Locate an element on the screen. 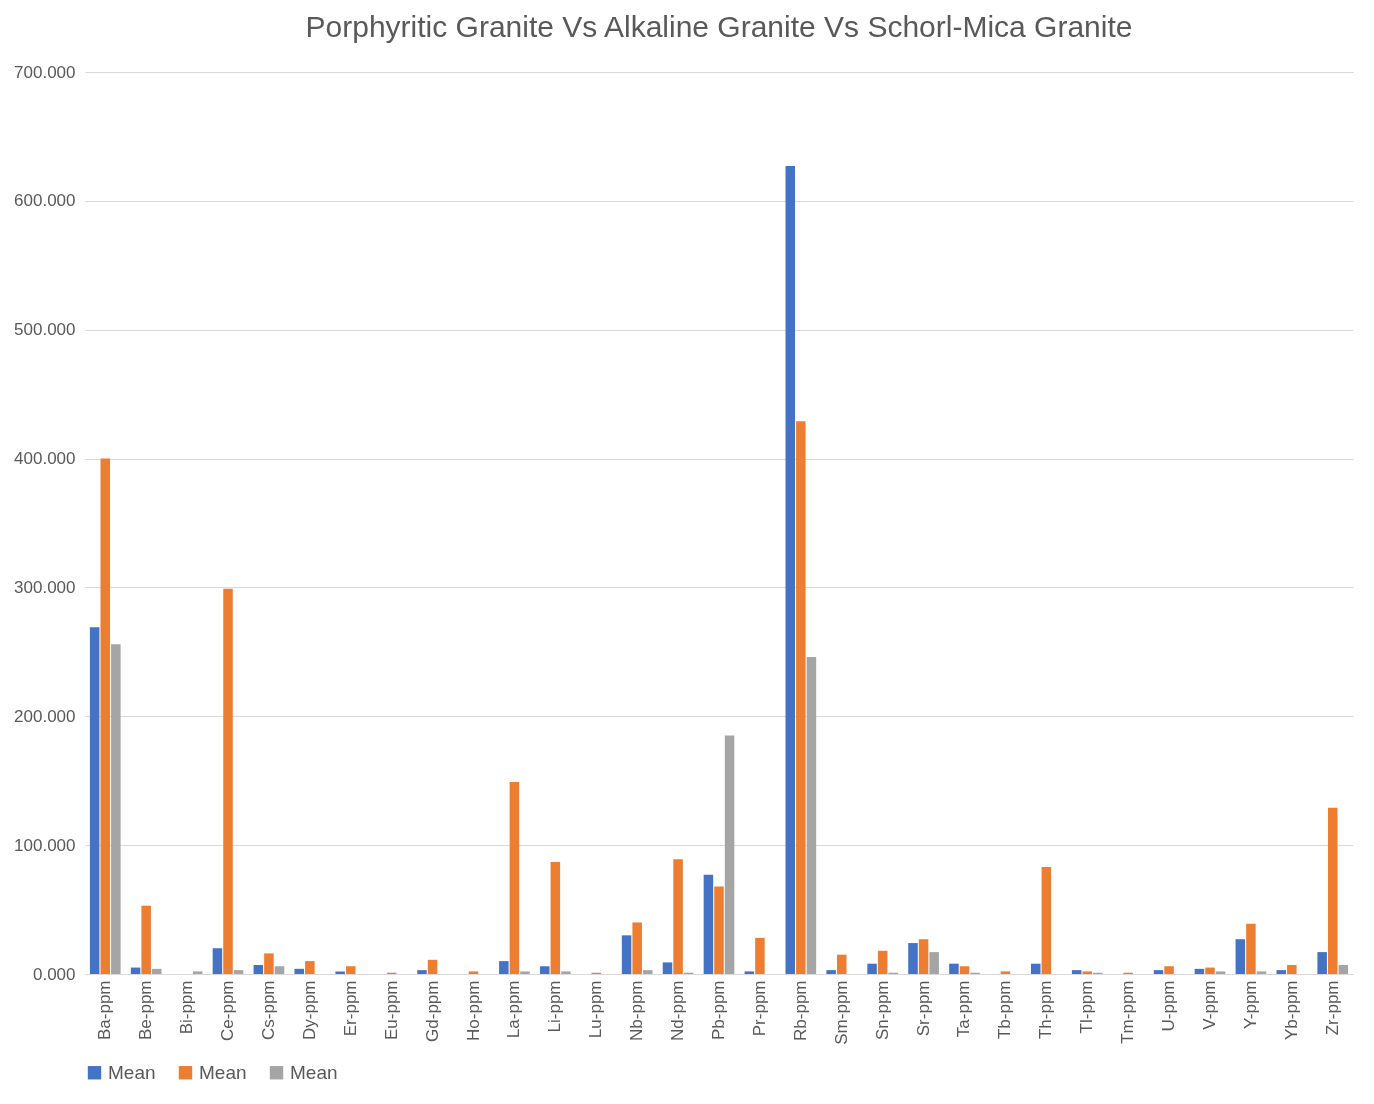  y-tick-label: 300.000 is located at coordinates (45, 587).